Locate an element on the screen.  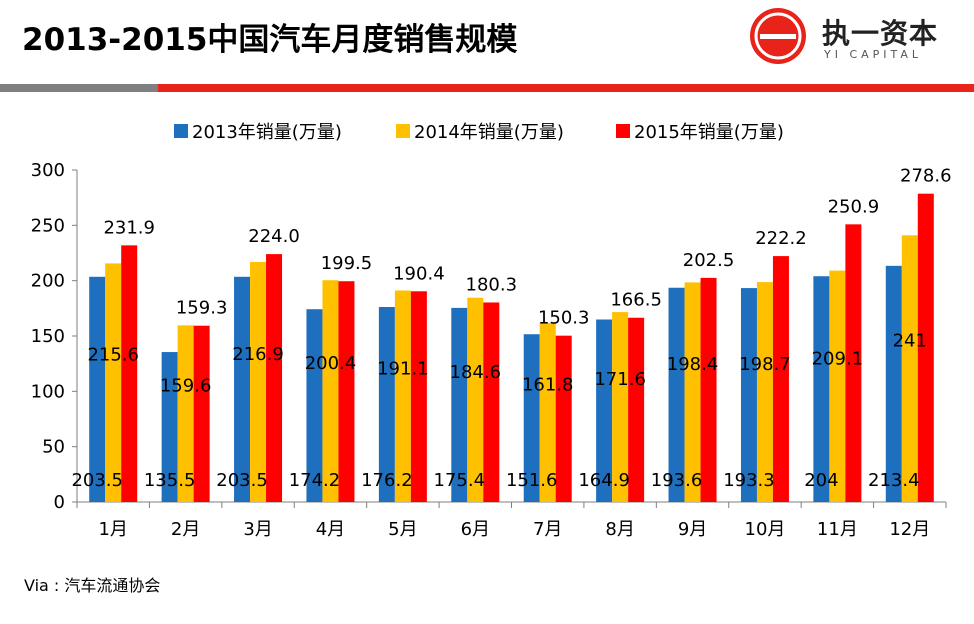
x-tick-label: 4月 is located at coordinates (330, 529).